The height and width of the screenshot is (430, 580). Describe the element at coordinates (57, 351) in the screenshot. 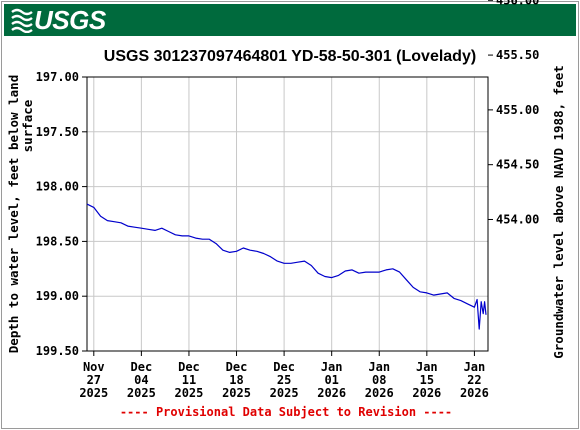

I see `tick-label-left: 199.50` at that location.